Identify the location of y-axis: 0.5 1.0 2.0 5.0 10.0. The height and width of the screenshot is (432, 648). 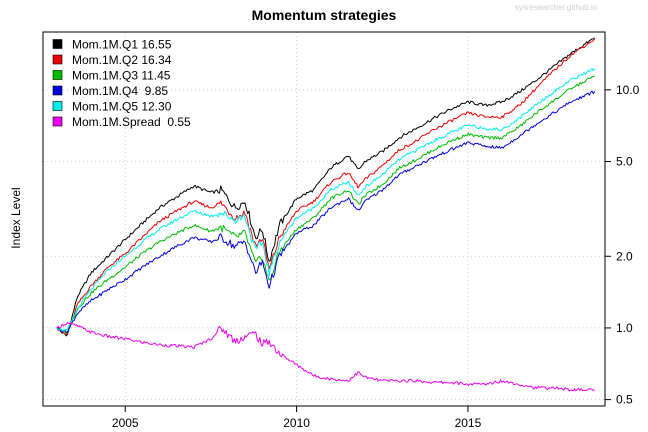
(622, 245).